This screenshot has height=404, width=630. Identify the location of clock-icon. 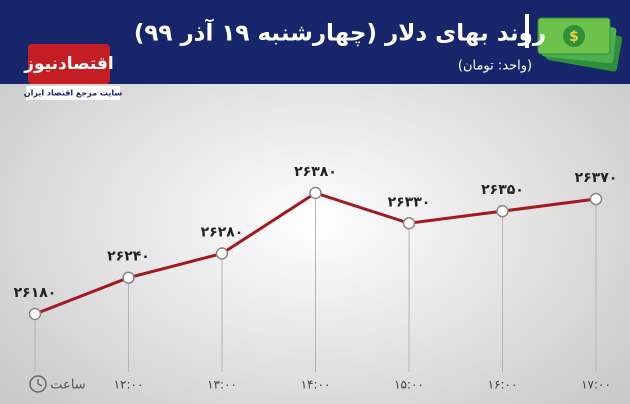
(38, 384).